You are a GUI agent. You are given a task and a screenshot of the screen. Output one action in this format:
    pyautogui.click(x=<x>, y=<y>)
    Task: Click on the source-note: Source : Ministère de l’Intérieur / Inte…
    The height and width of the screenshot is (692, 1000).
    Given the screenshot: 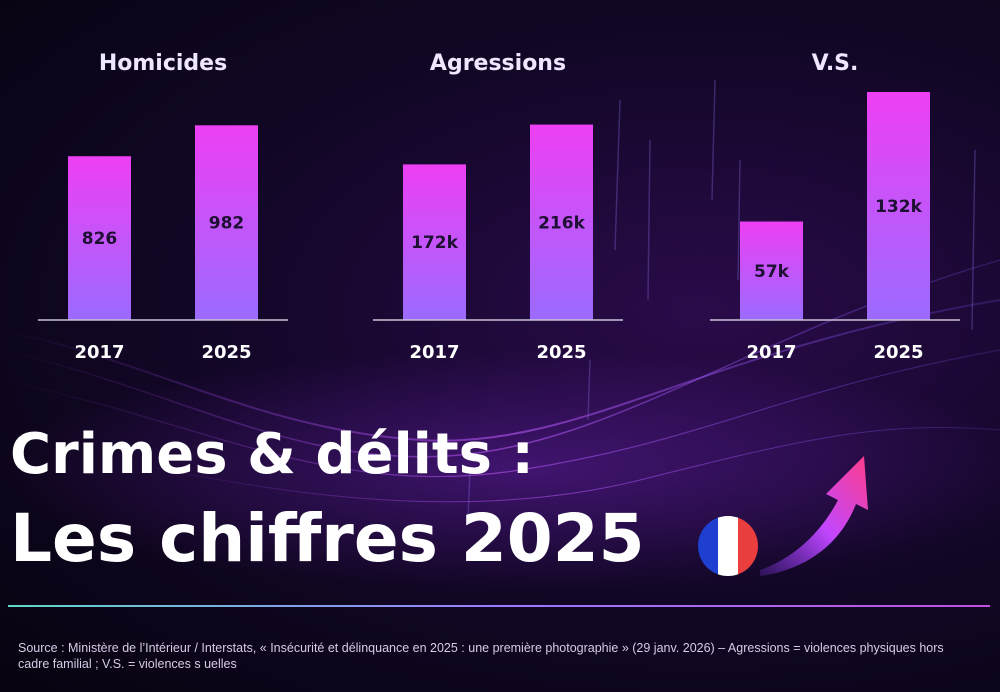 What is the action you would take?
    pyautogui.click(x=481, y=656)
    